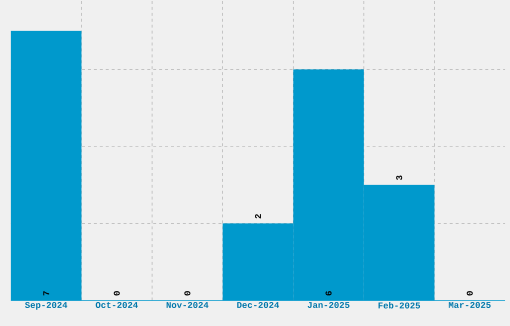 The width and height of the screenshot is (510, 326). What do you see at coordinates (469, 305) in the screenshot?
I see `x-tick-label: Mar-2025` at bounding box center [469, 305].